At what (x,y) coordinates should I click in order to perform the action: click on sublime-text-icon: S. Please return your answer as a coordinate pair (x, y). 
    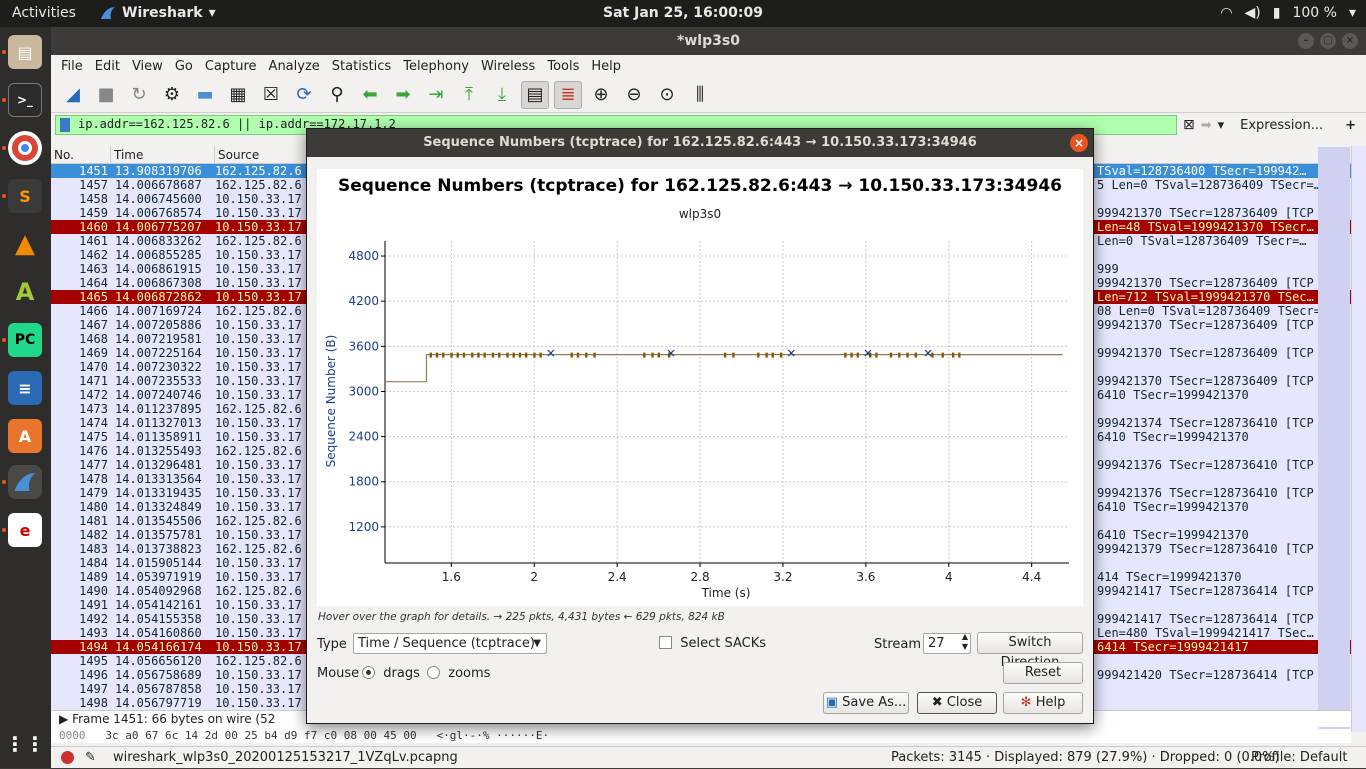
    Looking at the image, I should click on (25, 196).